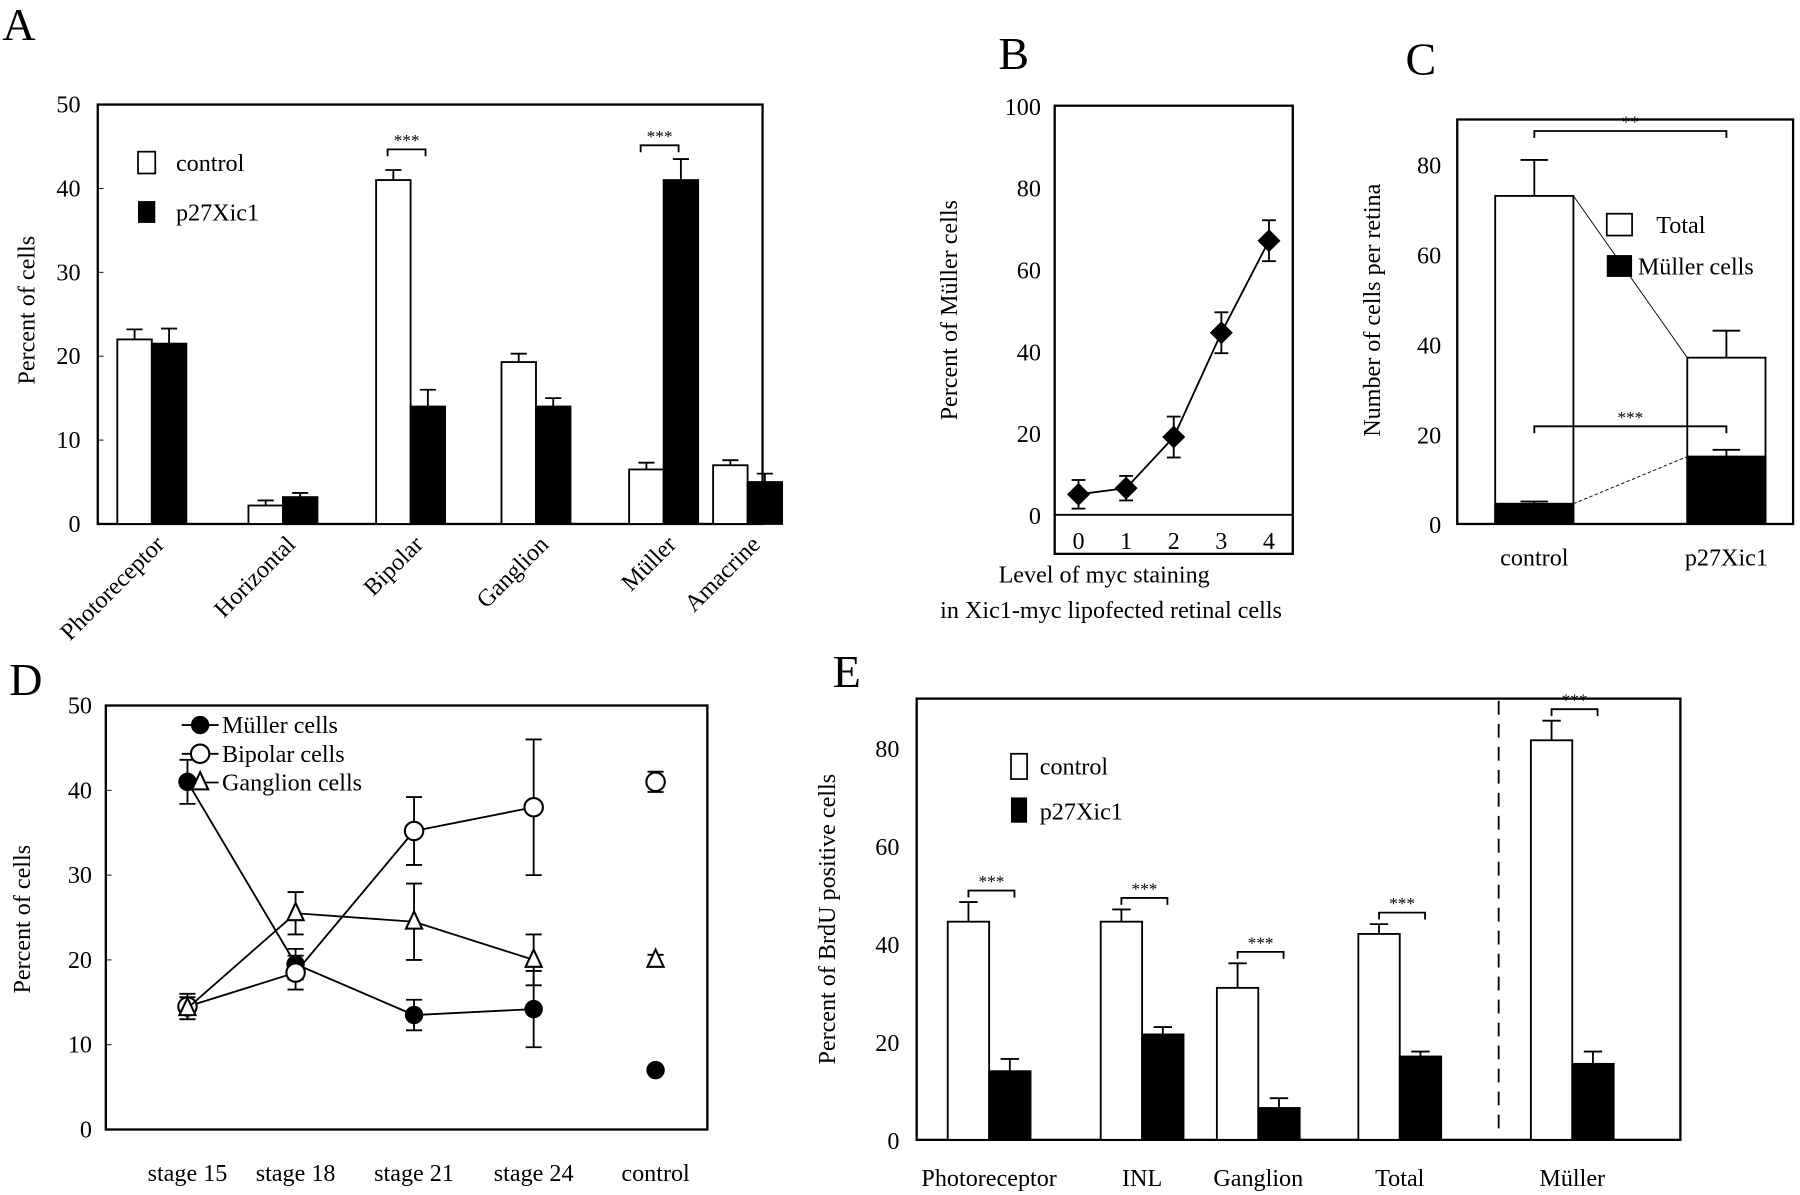  What do you see at coordinates (1126, 541) in the screenshot?
I see `x-tick-label: 1` at bounding box center [1126, 541].